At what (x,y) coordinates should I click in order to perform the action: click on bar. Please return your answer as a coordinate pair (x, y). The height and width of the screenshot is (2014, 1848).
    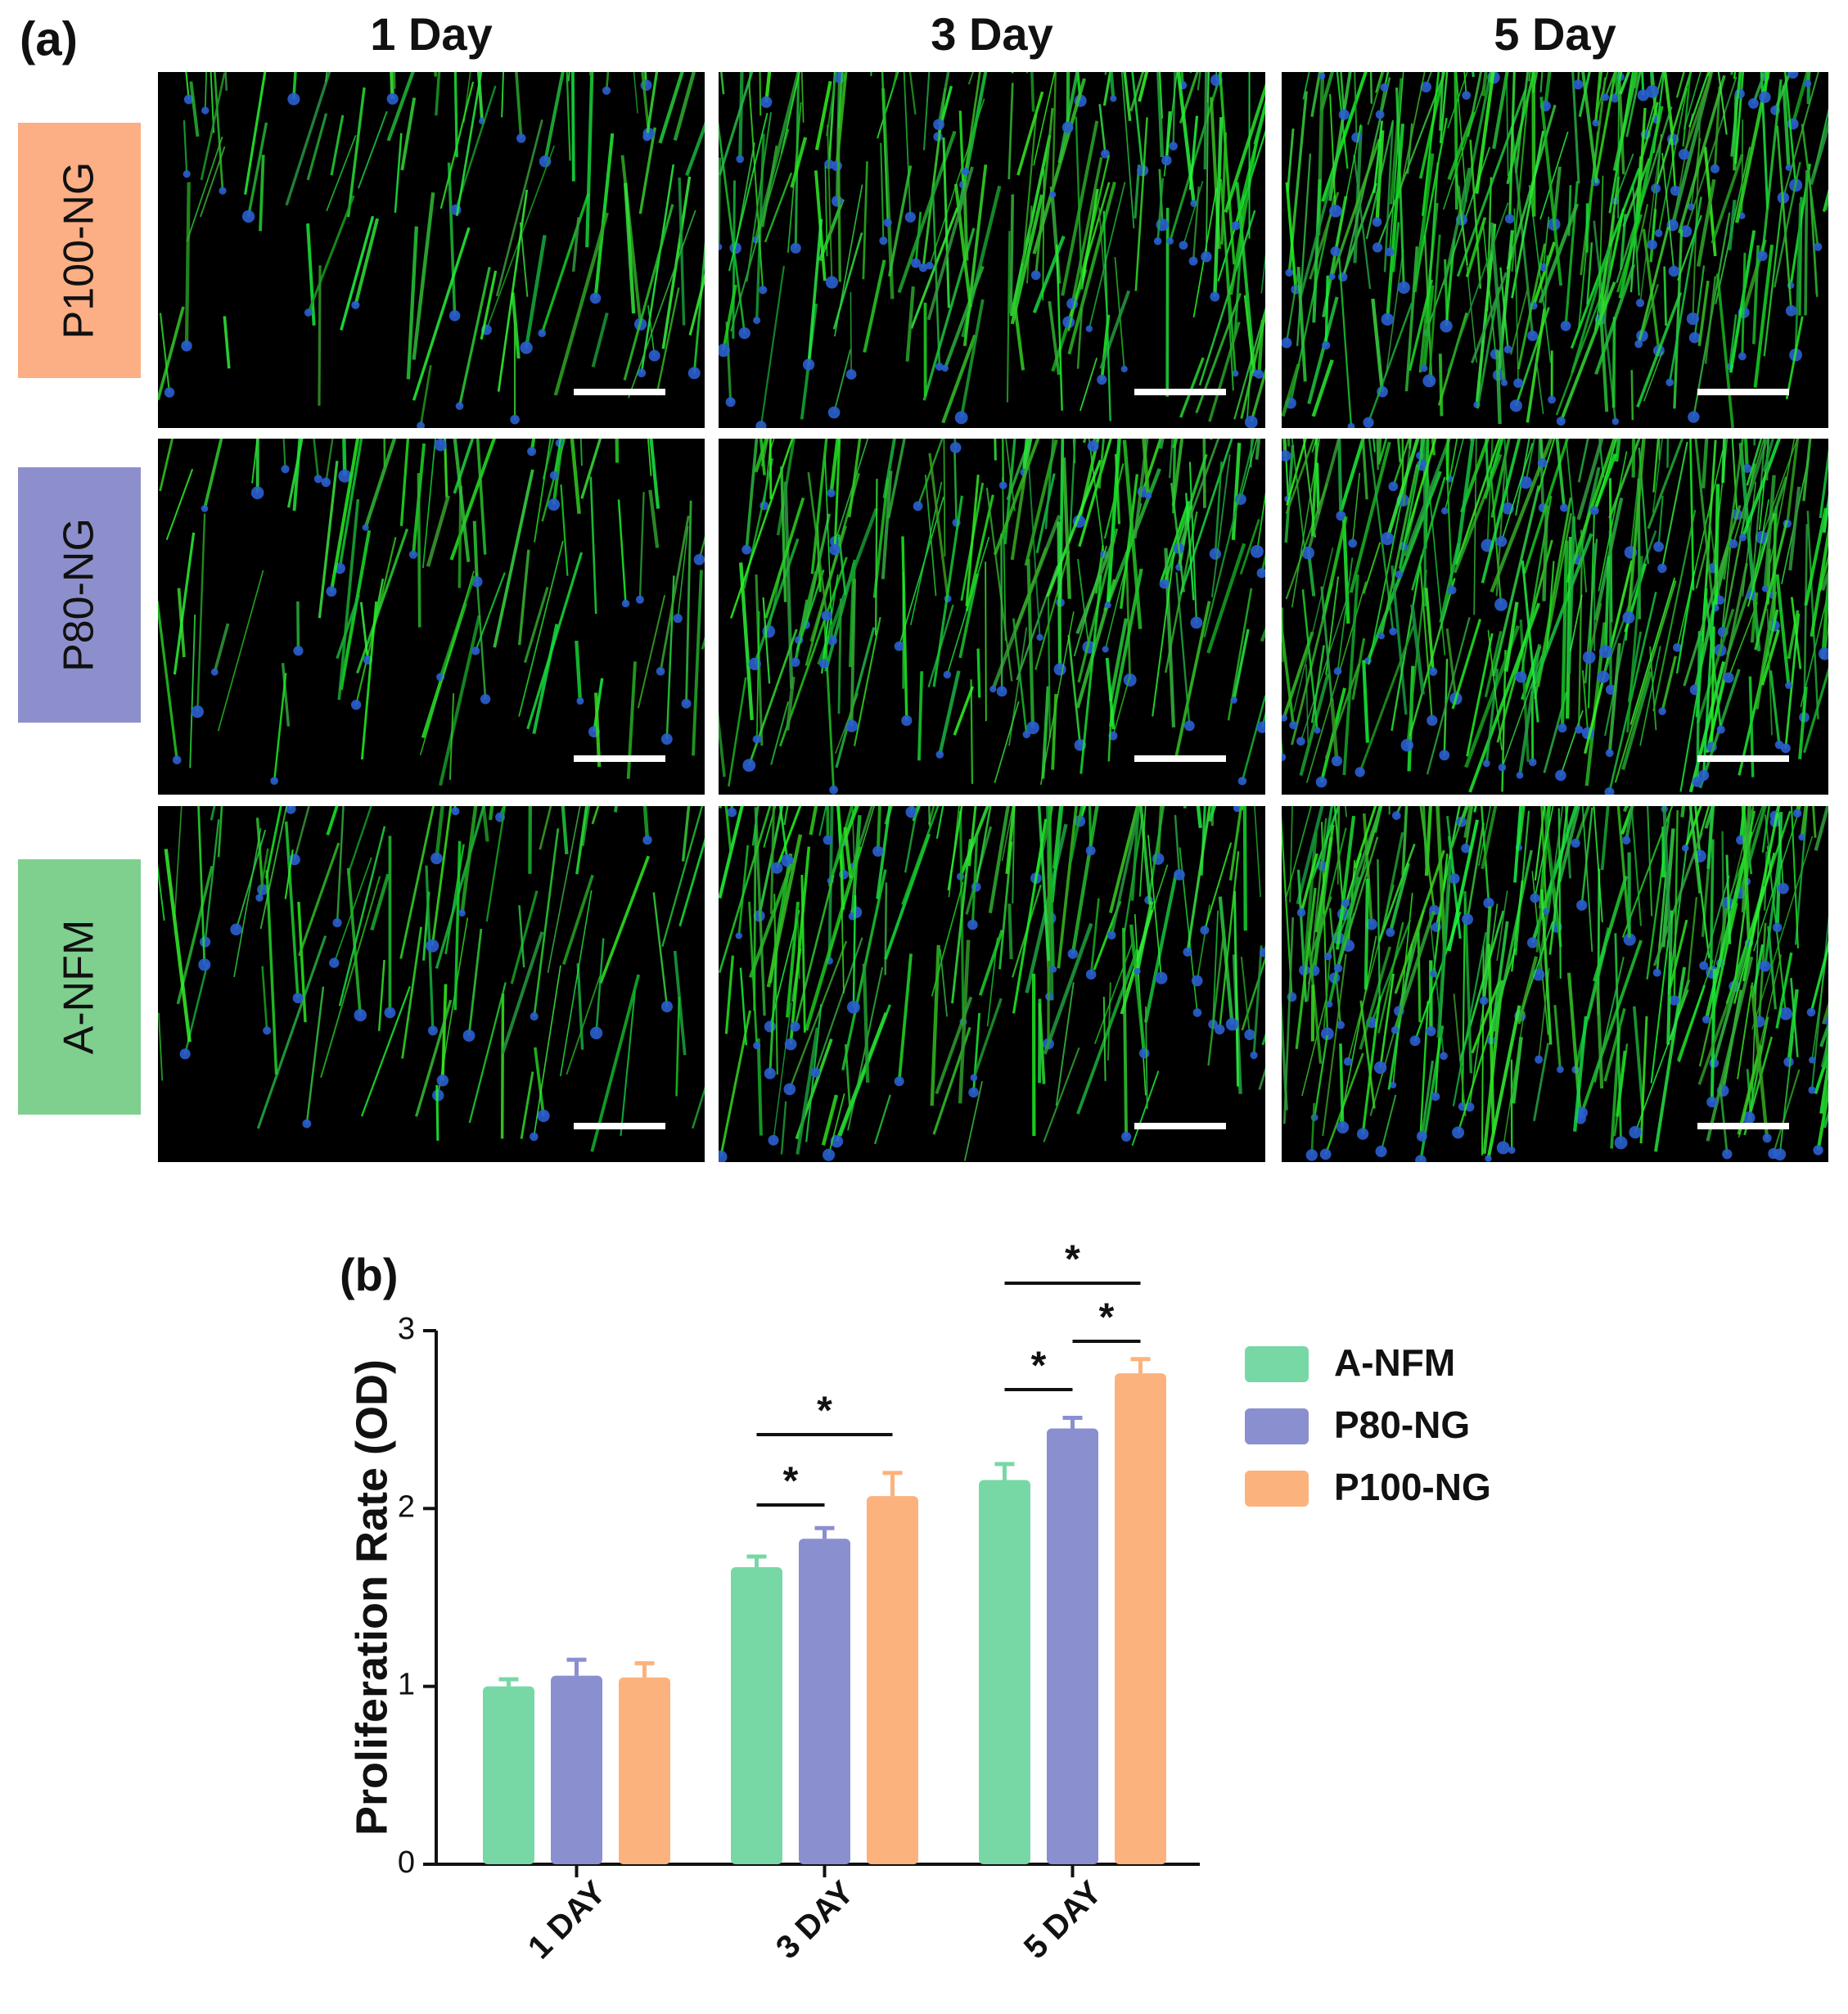
    Looking at the image, I should click on (824, 1701).